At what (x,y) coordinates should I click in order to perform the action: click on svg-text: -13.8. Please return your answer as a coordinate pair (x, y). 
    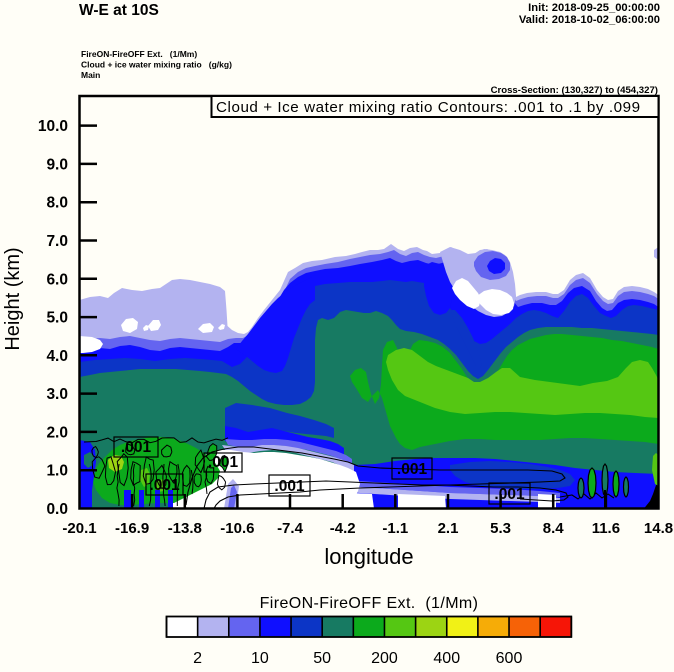
    Looking at the image, I should click on (185, 528).